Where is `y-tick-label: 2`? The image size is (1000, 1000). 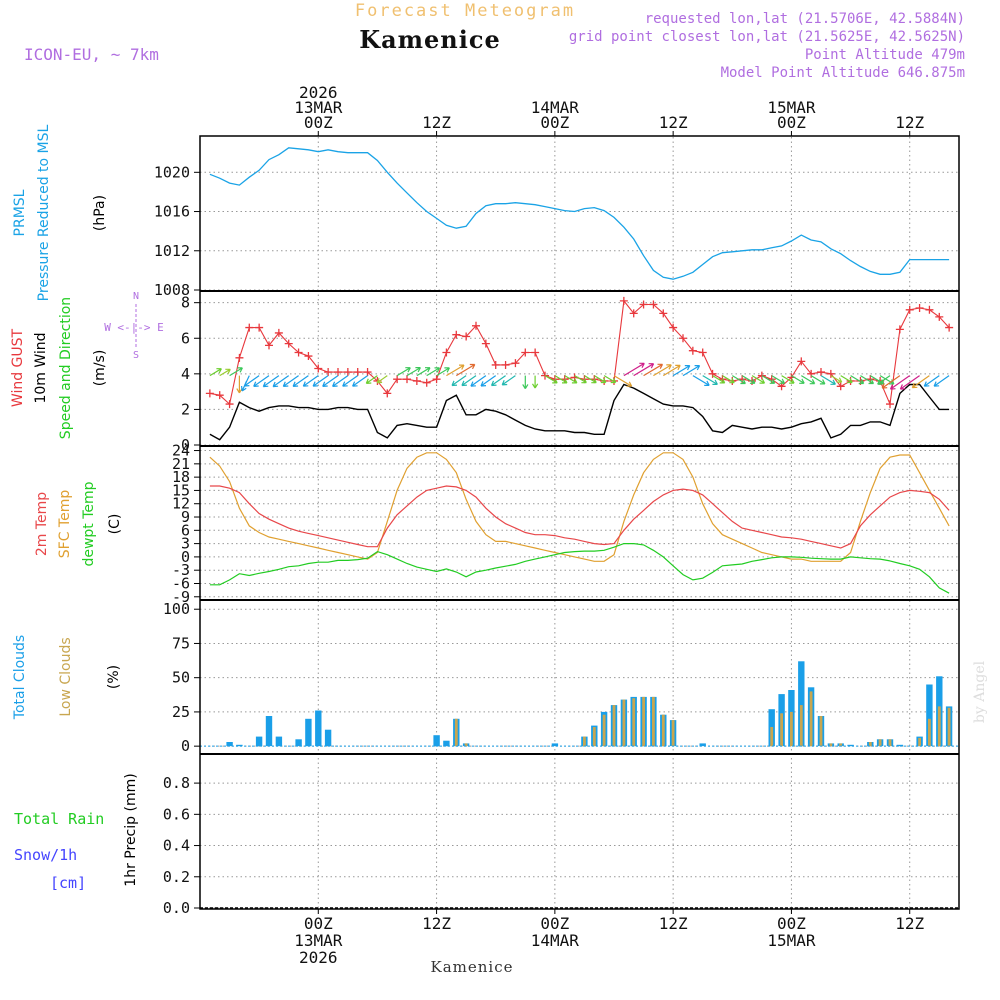 y-tick-label: 2 is located at coordinates (185, 409).